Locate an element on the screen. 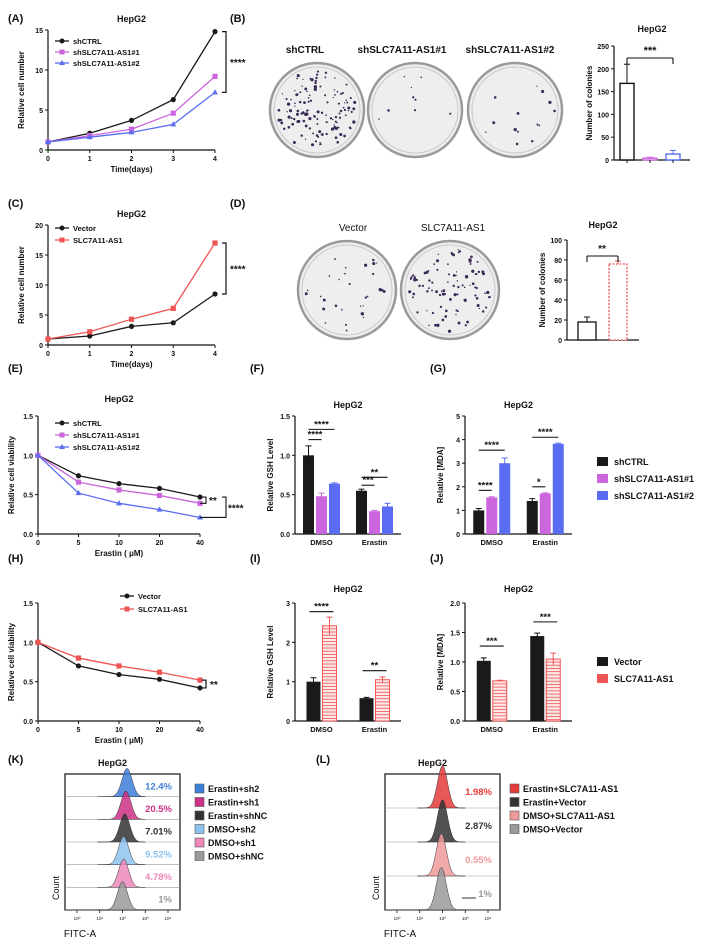  significance-label: ** is located at coordinates (214, 685).